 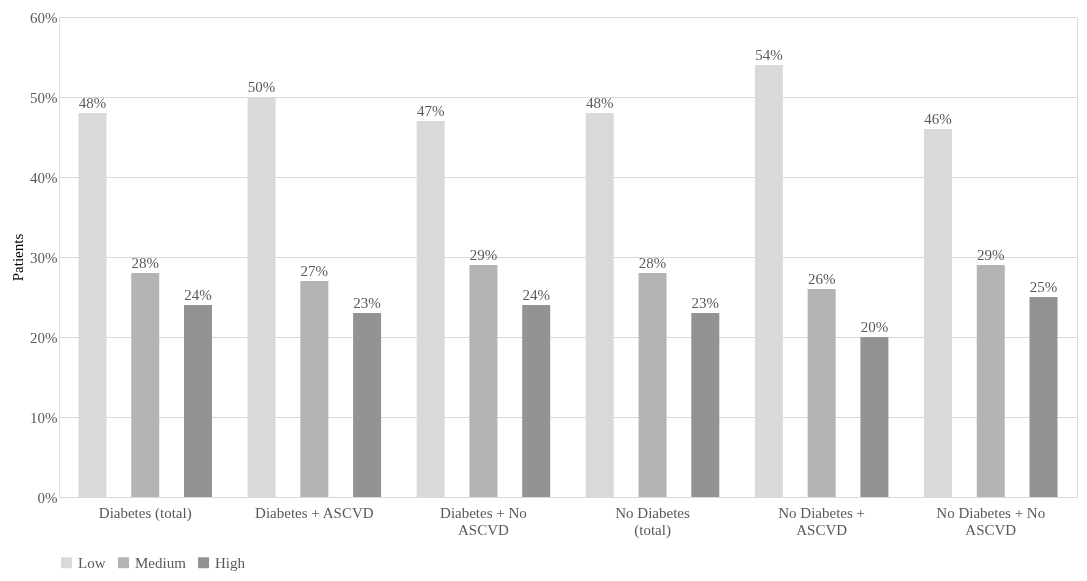 What do you see at coordinates (483, 521) in the screenshot?
I see `x-tick-label: Diabetes + No ASCVD` at bounding box center [483, 521].